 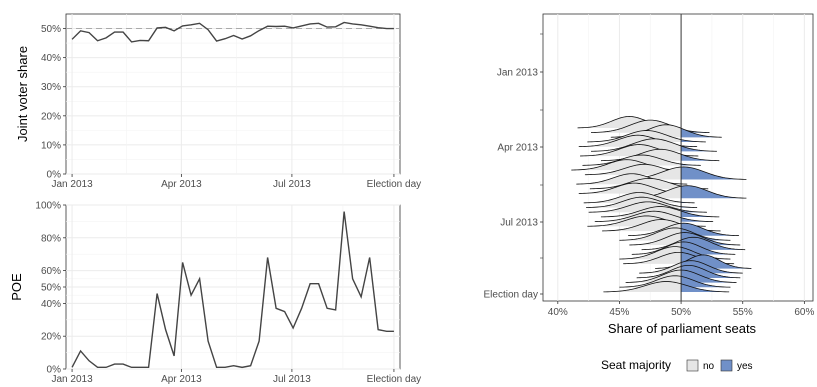 What do you see at coordinates (51, 238) in the screenshot?
I see `poe-y-tick-label: 80%` at bounding box center [51, 238].